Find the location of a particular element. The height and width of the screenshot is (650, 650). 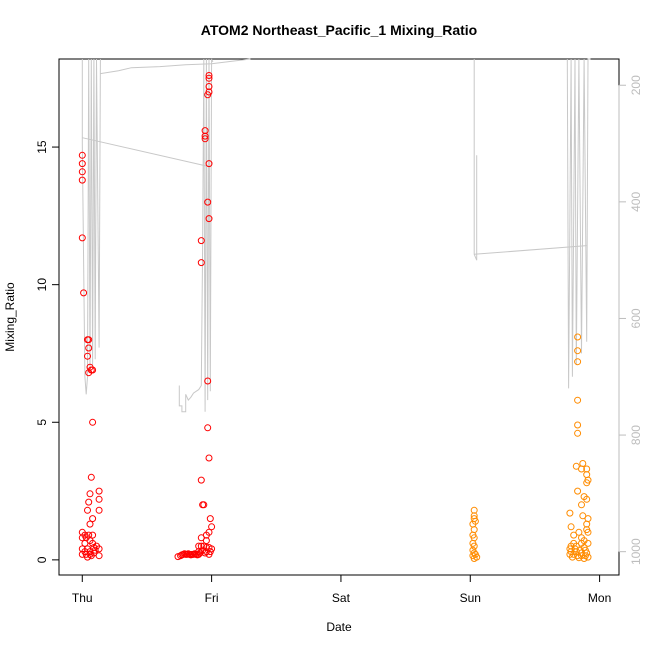

x-tick-label: Sun is located at coordinates (470, 598).